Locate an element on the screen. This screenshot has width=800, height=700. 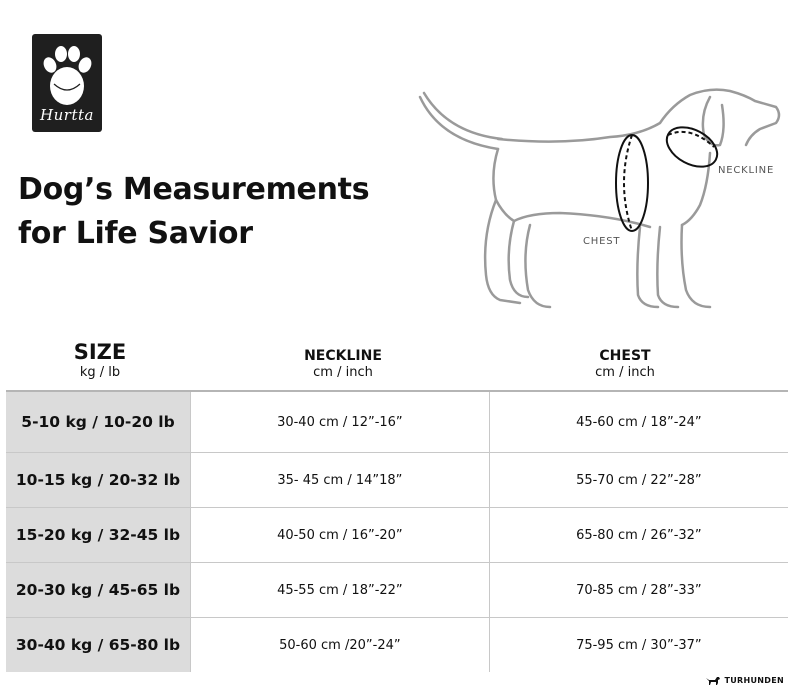
chest-cell: 70-85 cm / 28”-33” is located at coordinates (638, 590).